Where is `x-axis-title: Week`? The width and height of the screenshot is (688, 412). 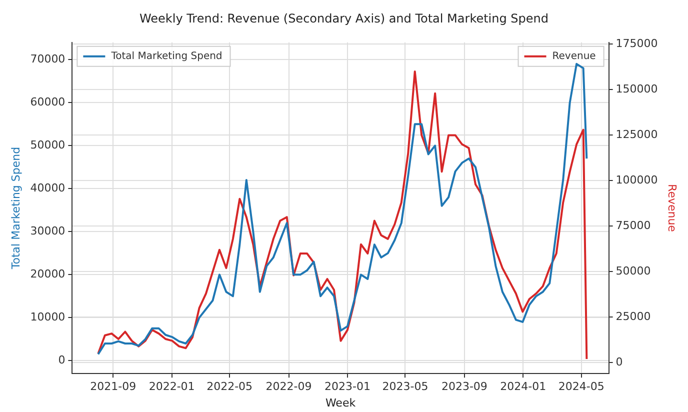
x-axis-title: Week is located at coordinates (340, 403).